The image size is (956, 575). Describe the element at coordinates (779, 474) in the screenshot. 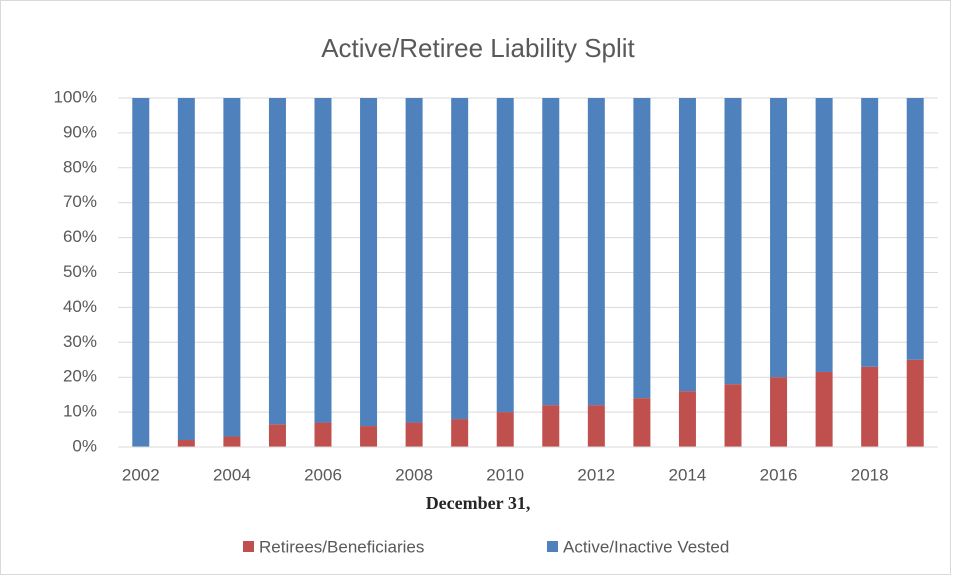

I see `x-tick-label: 2016` at that location.